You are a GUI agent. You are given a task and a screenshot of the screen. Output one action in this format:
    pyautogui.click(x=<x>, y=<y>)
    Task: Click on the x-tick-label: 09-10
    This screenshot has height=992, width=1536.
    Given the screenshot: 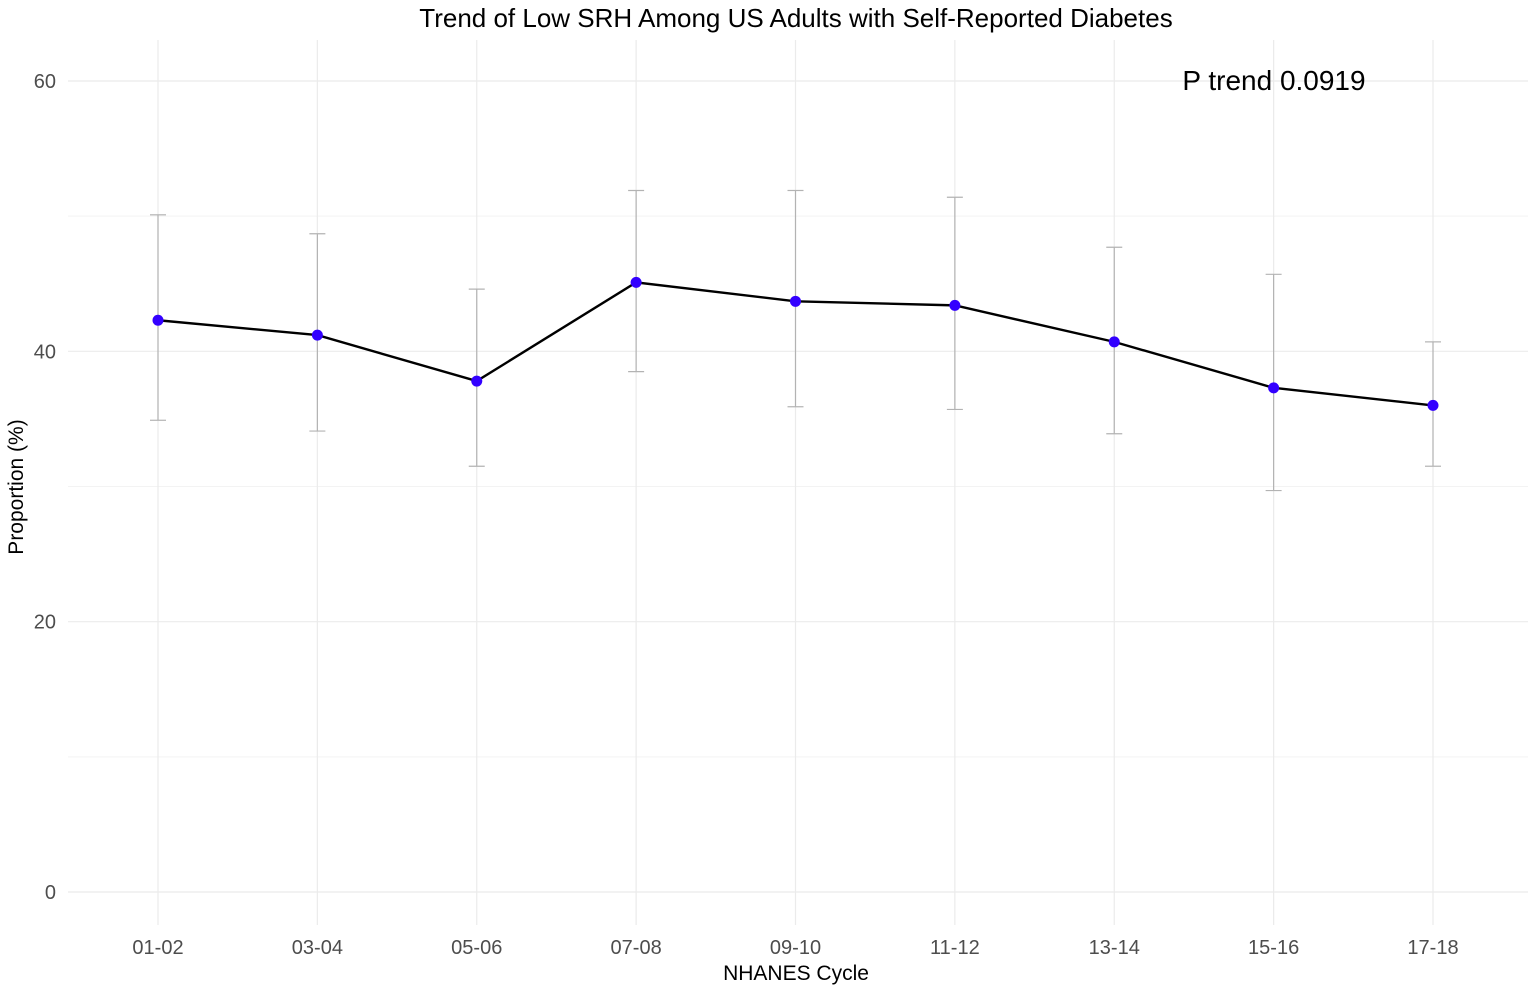 What is the action you would take?
    pyautogui.click(x=795, y=948)
    